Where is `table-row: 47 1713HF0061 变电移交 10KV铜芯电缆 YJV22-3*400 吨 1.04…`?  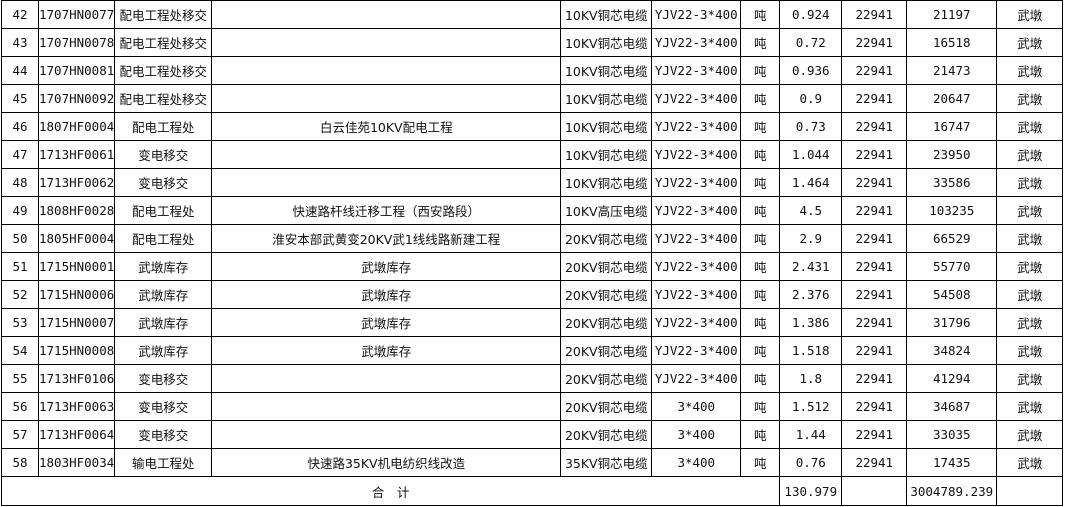
table-row: 47 1713HF0061 变电移交 10KV铜芯电缆 YJV22-3*400 吨 1.04… is located at coordinates (532, 154).